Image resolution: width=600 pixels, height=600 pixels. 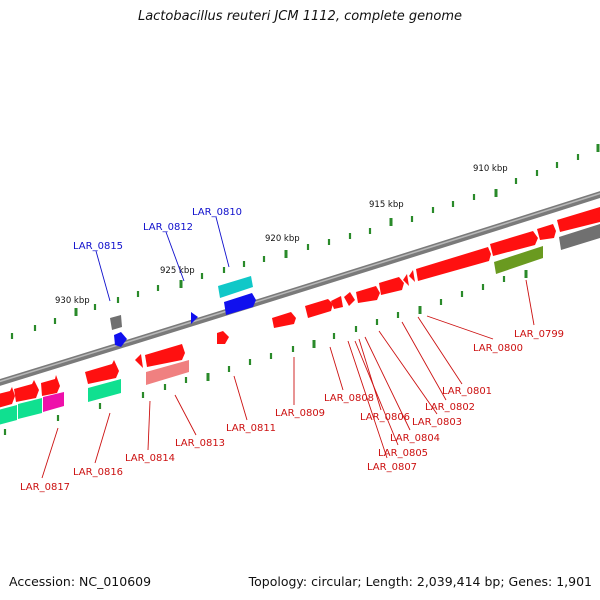 What do you see at coordinates (98, 246) in the screenshot?
I see `label-lar-0815: LAR_0815` at bounding box center [98, 246].